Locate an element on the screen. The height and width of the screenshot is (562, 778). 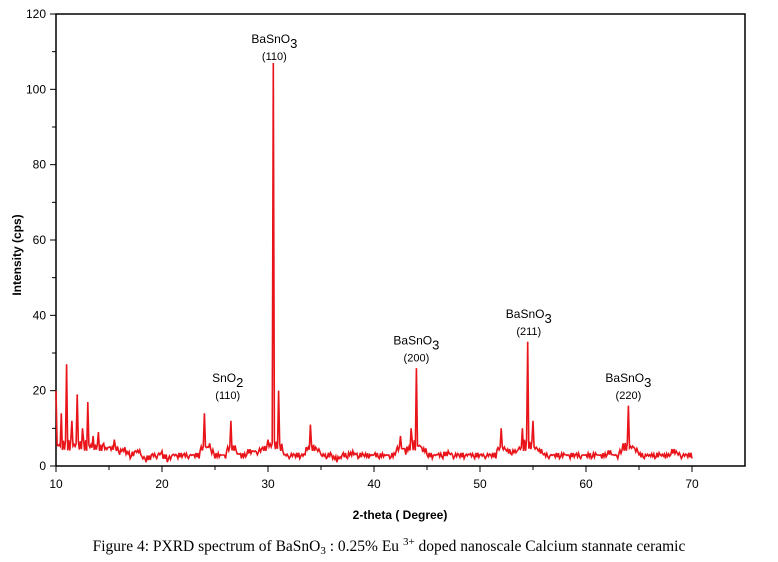
x-axis-label: 2-theta ( Degree) is located at coordinates (400, 515).